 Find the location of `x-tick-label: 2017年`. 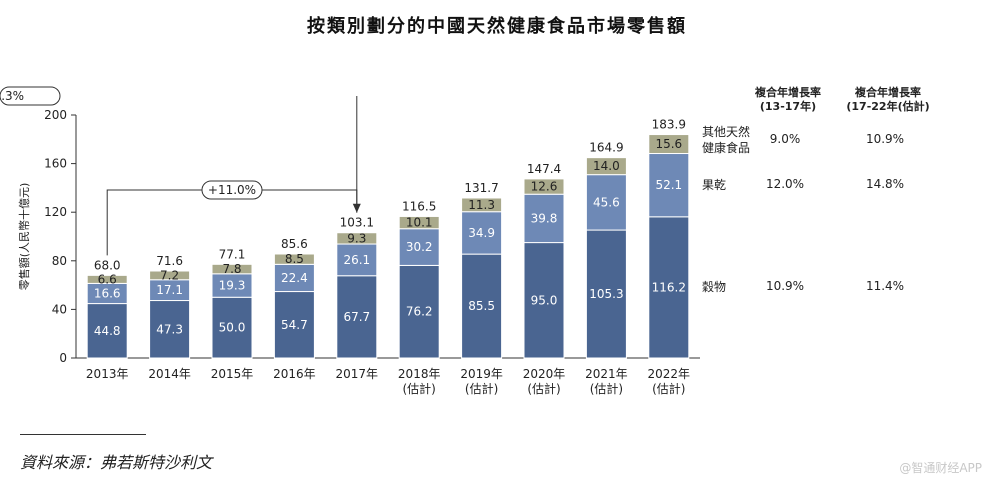

x-tick-label: 2017年 is located at coordinates (357, 374).